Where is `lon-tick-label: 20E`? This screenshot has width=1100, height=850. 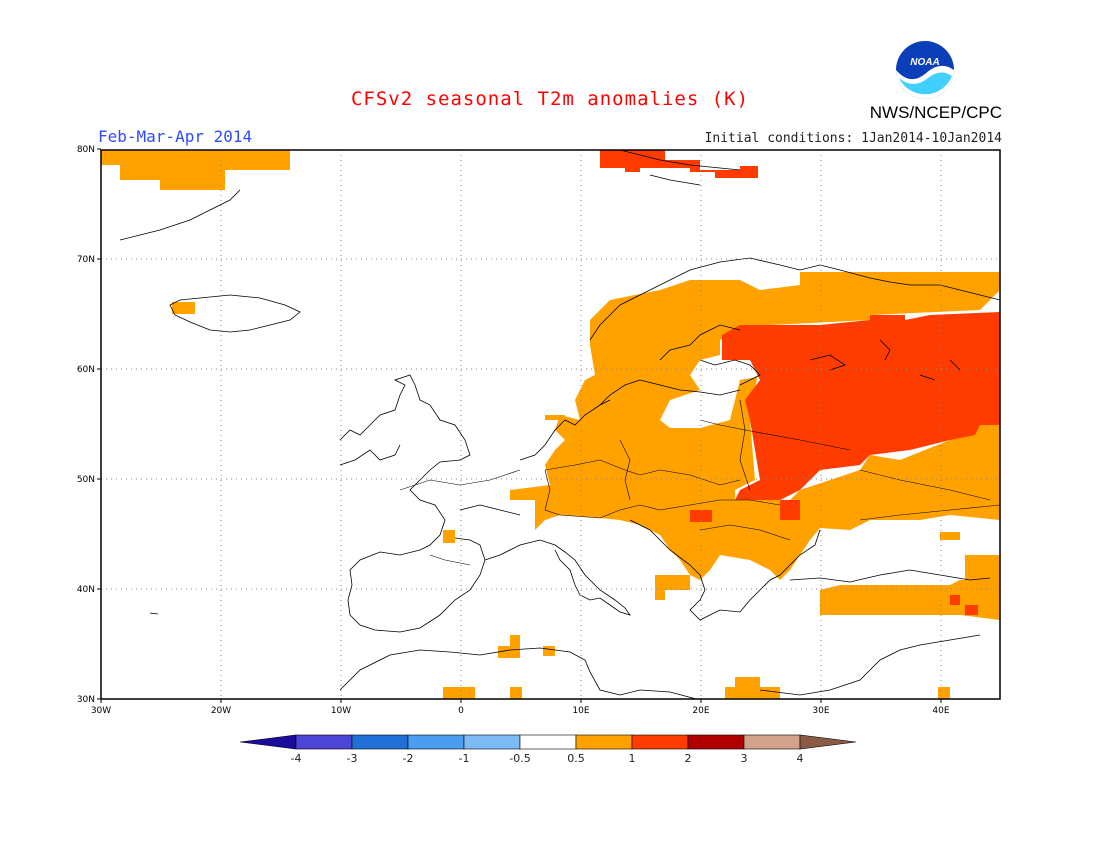 lon-tick-label: 20E is located at coordinates (700, 711).